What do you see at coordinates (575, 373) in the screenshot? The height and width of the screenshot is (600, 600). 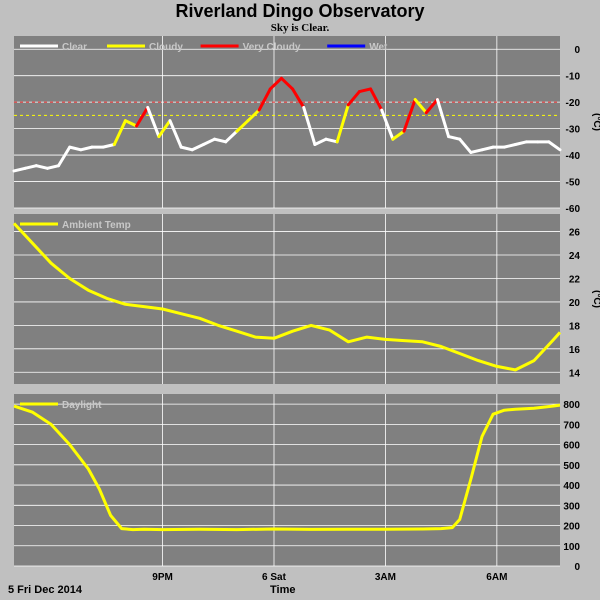 I see `y-tick-label-2-1: 14` at bounding box center [575, 373].